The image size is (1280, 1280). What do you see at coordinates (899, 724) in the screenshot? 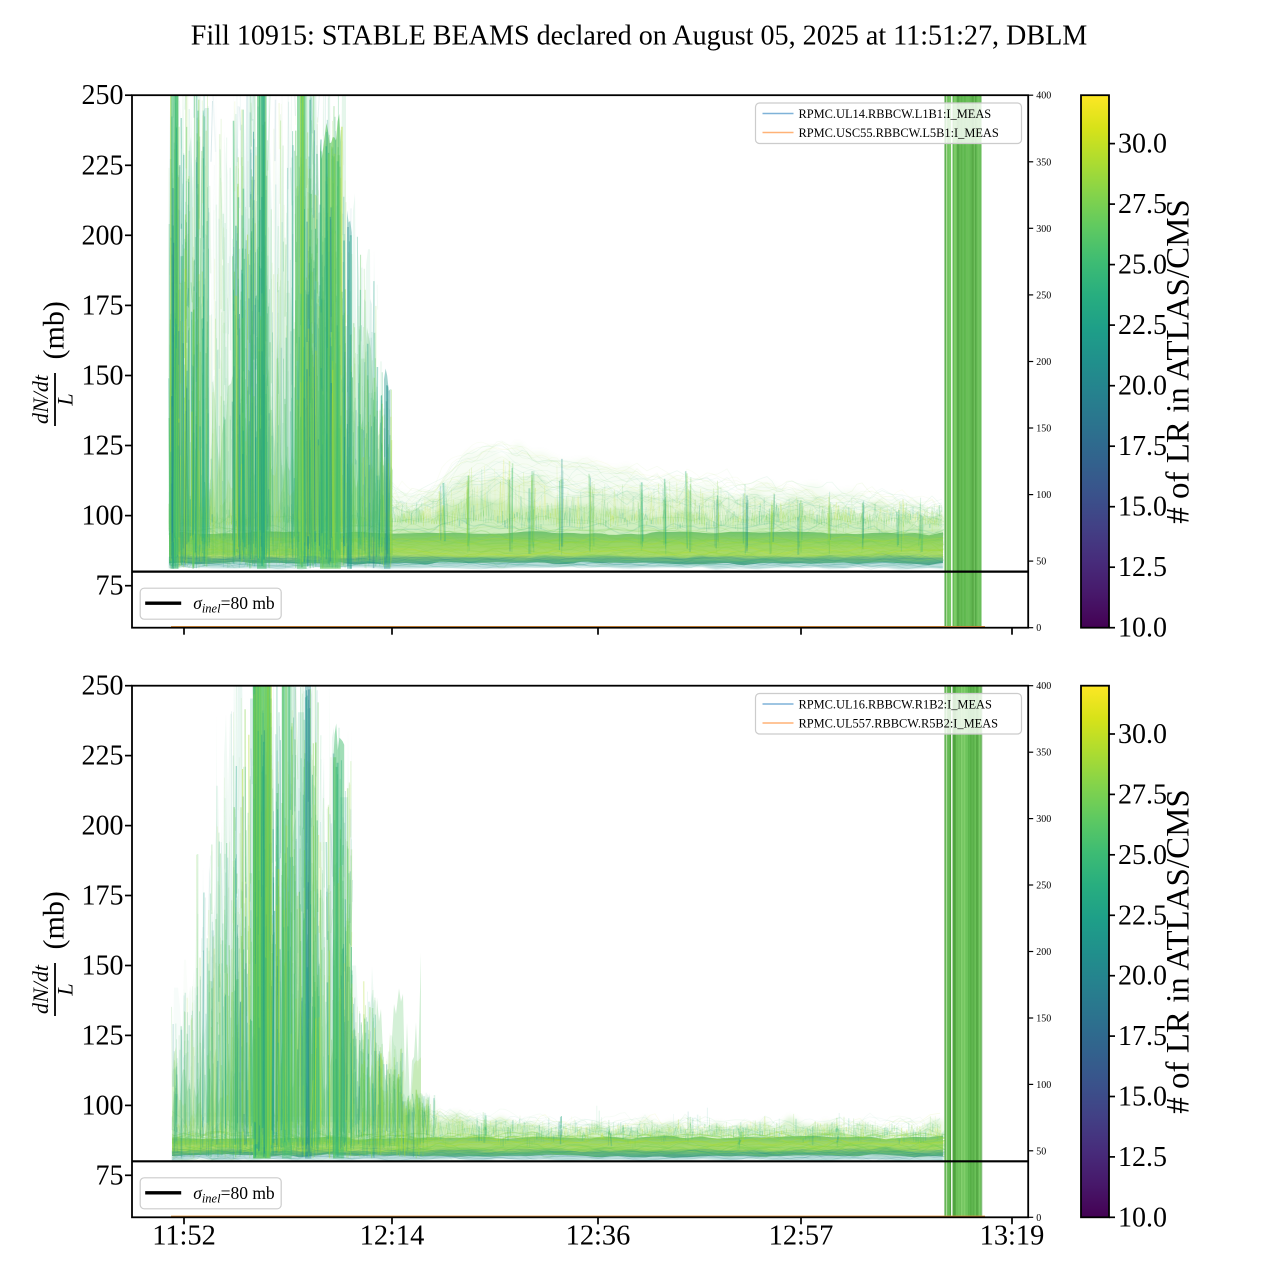
I see `svg-text: RPMC.UL557.RBBCW.R5B2:I_MEAS` at bounding box center [899, 724].